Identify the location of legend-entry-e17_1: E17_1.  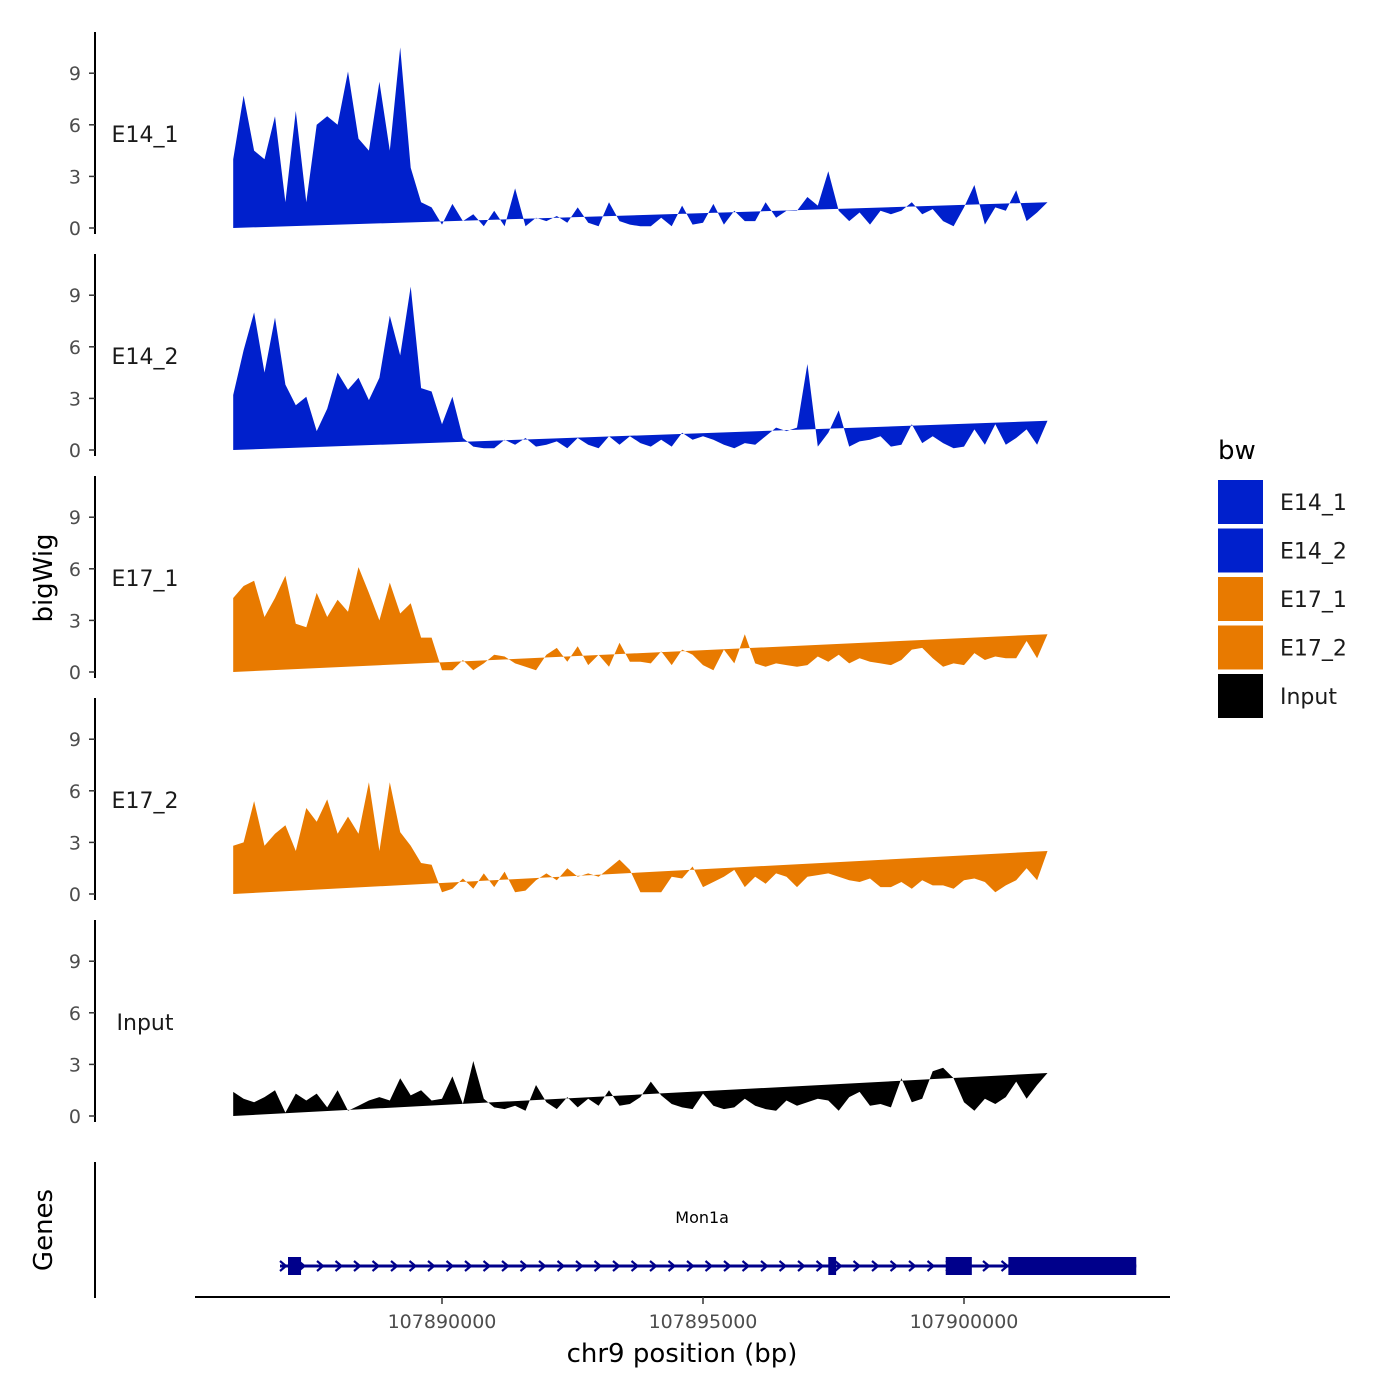
(1282, 599).